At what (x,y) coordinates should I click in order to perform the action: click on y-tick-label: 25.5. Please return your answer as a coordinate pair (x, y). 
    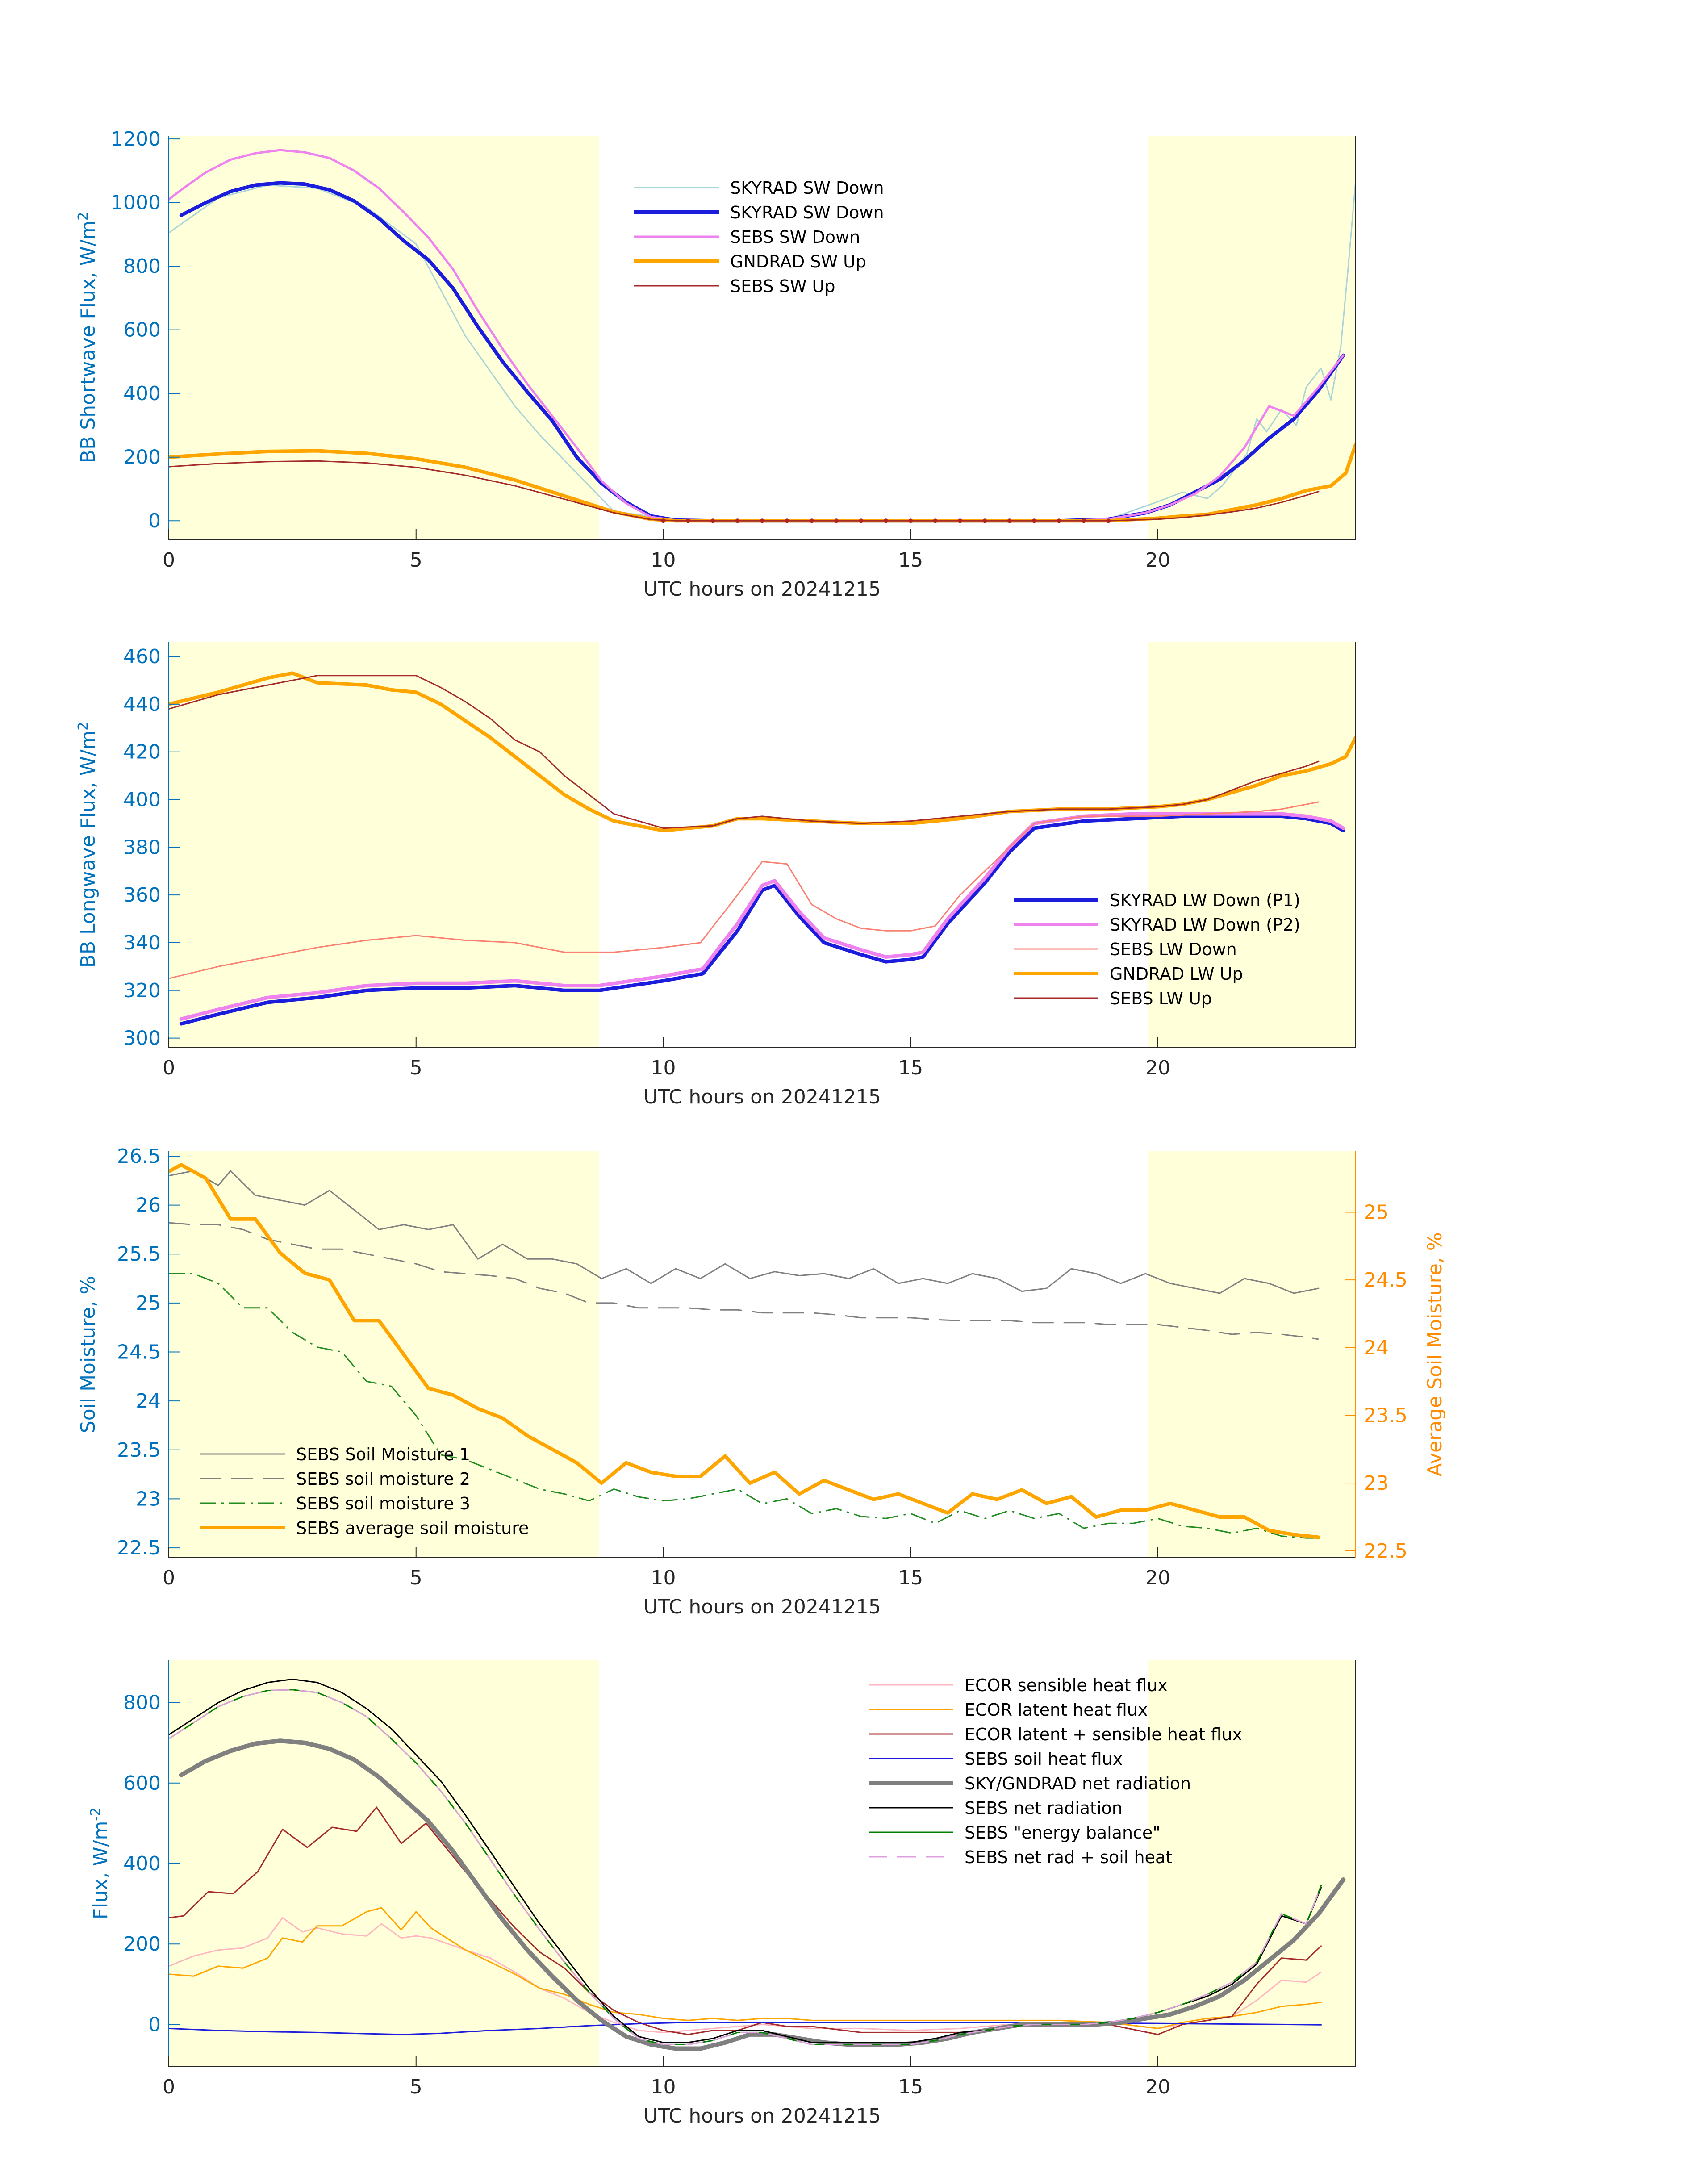
    Looking at the image, I should click on (139, 1254).